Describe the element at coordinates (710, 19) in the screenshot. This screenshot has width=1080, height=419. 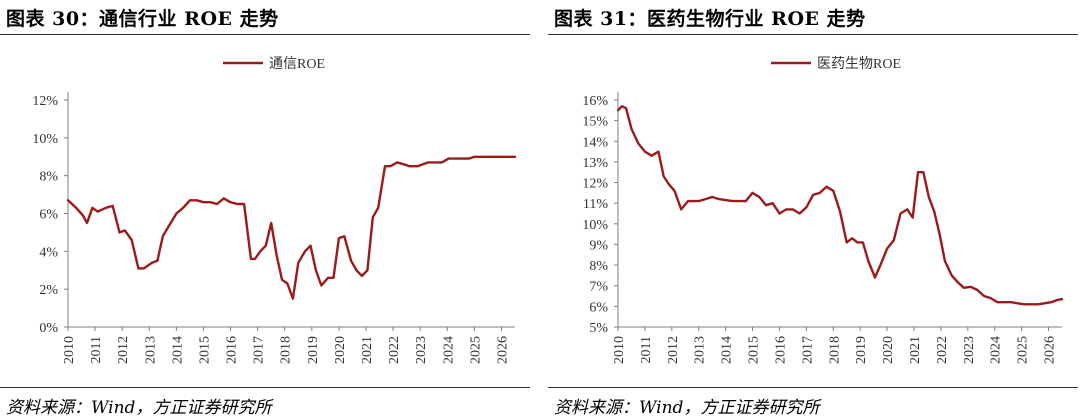
I see `figure-title: 图表 31：医药生物行业 ROE 走势` at that location.